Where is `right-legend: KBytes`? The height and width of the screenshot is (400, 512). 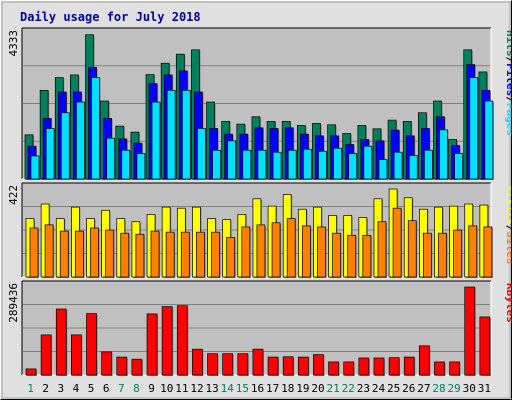 right-legend: KBytes is located at coordinates (507, 303).